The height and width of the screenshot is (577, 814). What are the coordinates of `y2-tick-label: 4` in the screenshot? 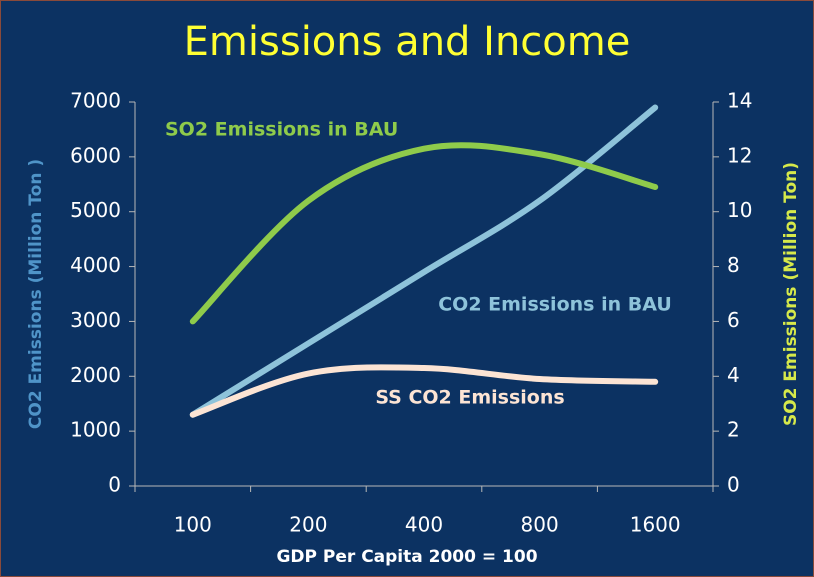 It's located at (733, 375).